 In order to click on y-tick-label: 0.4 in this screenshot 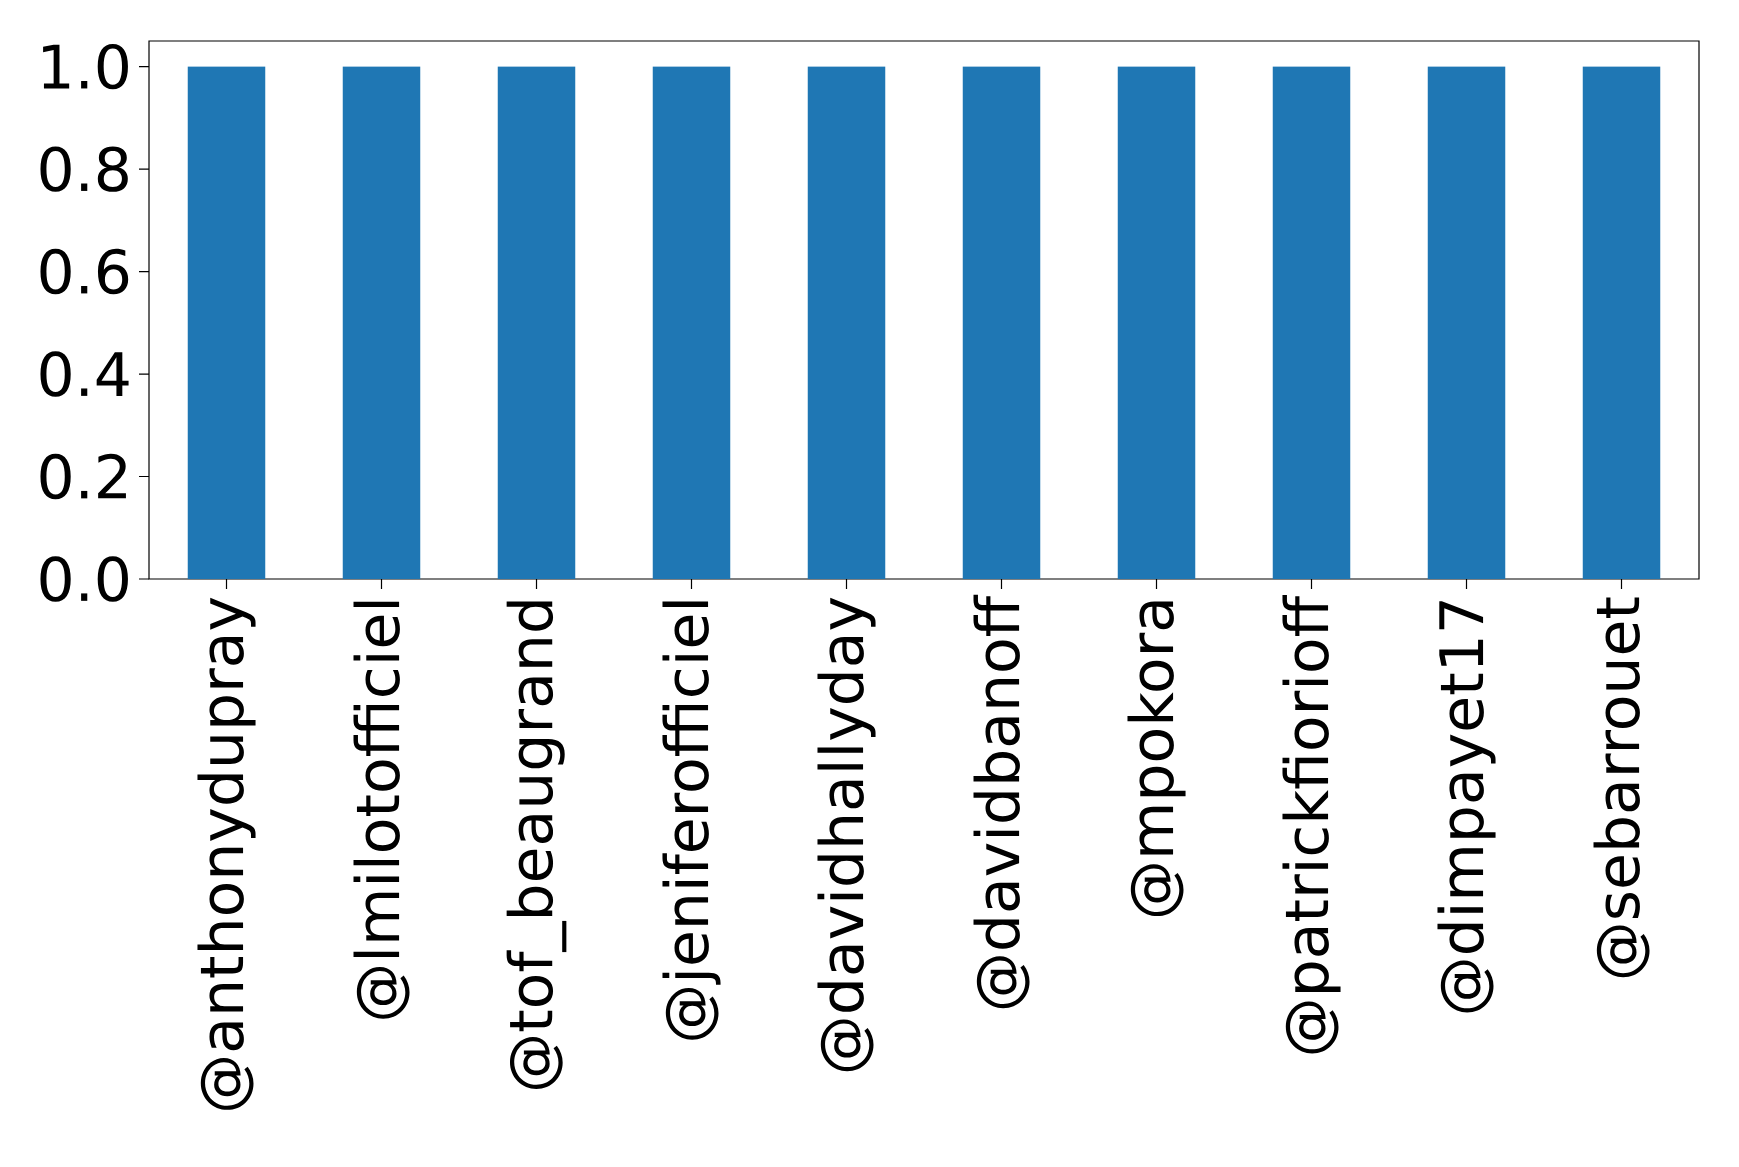, I will do `click(84, 374)`.